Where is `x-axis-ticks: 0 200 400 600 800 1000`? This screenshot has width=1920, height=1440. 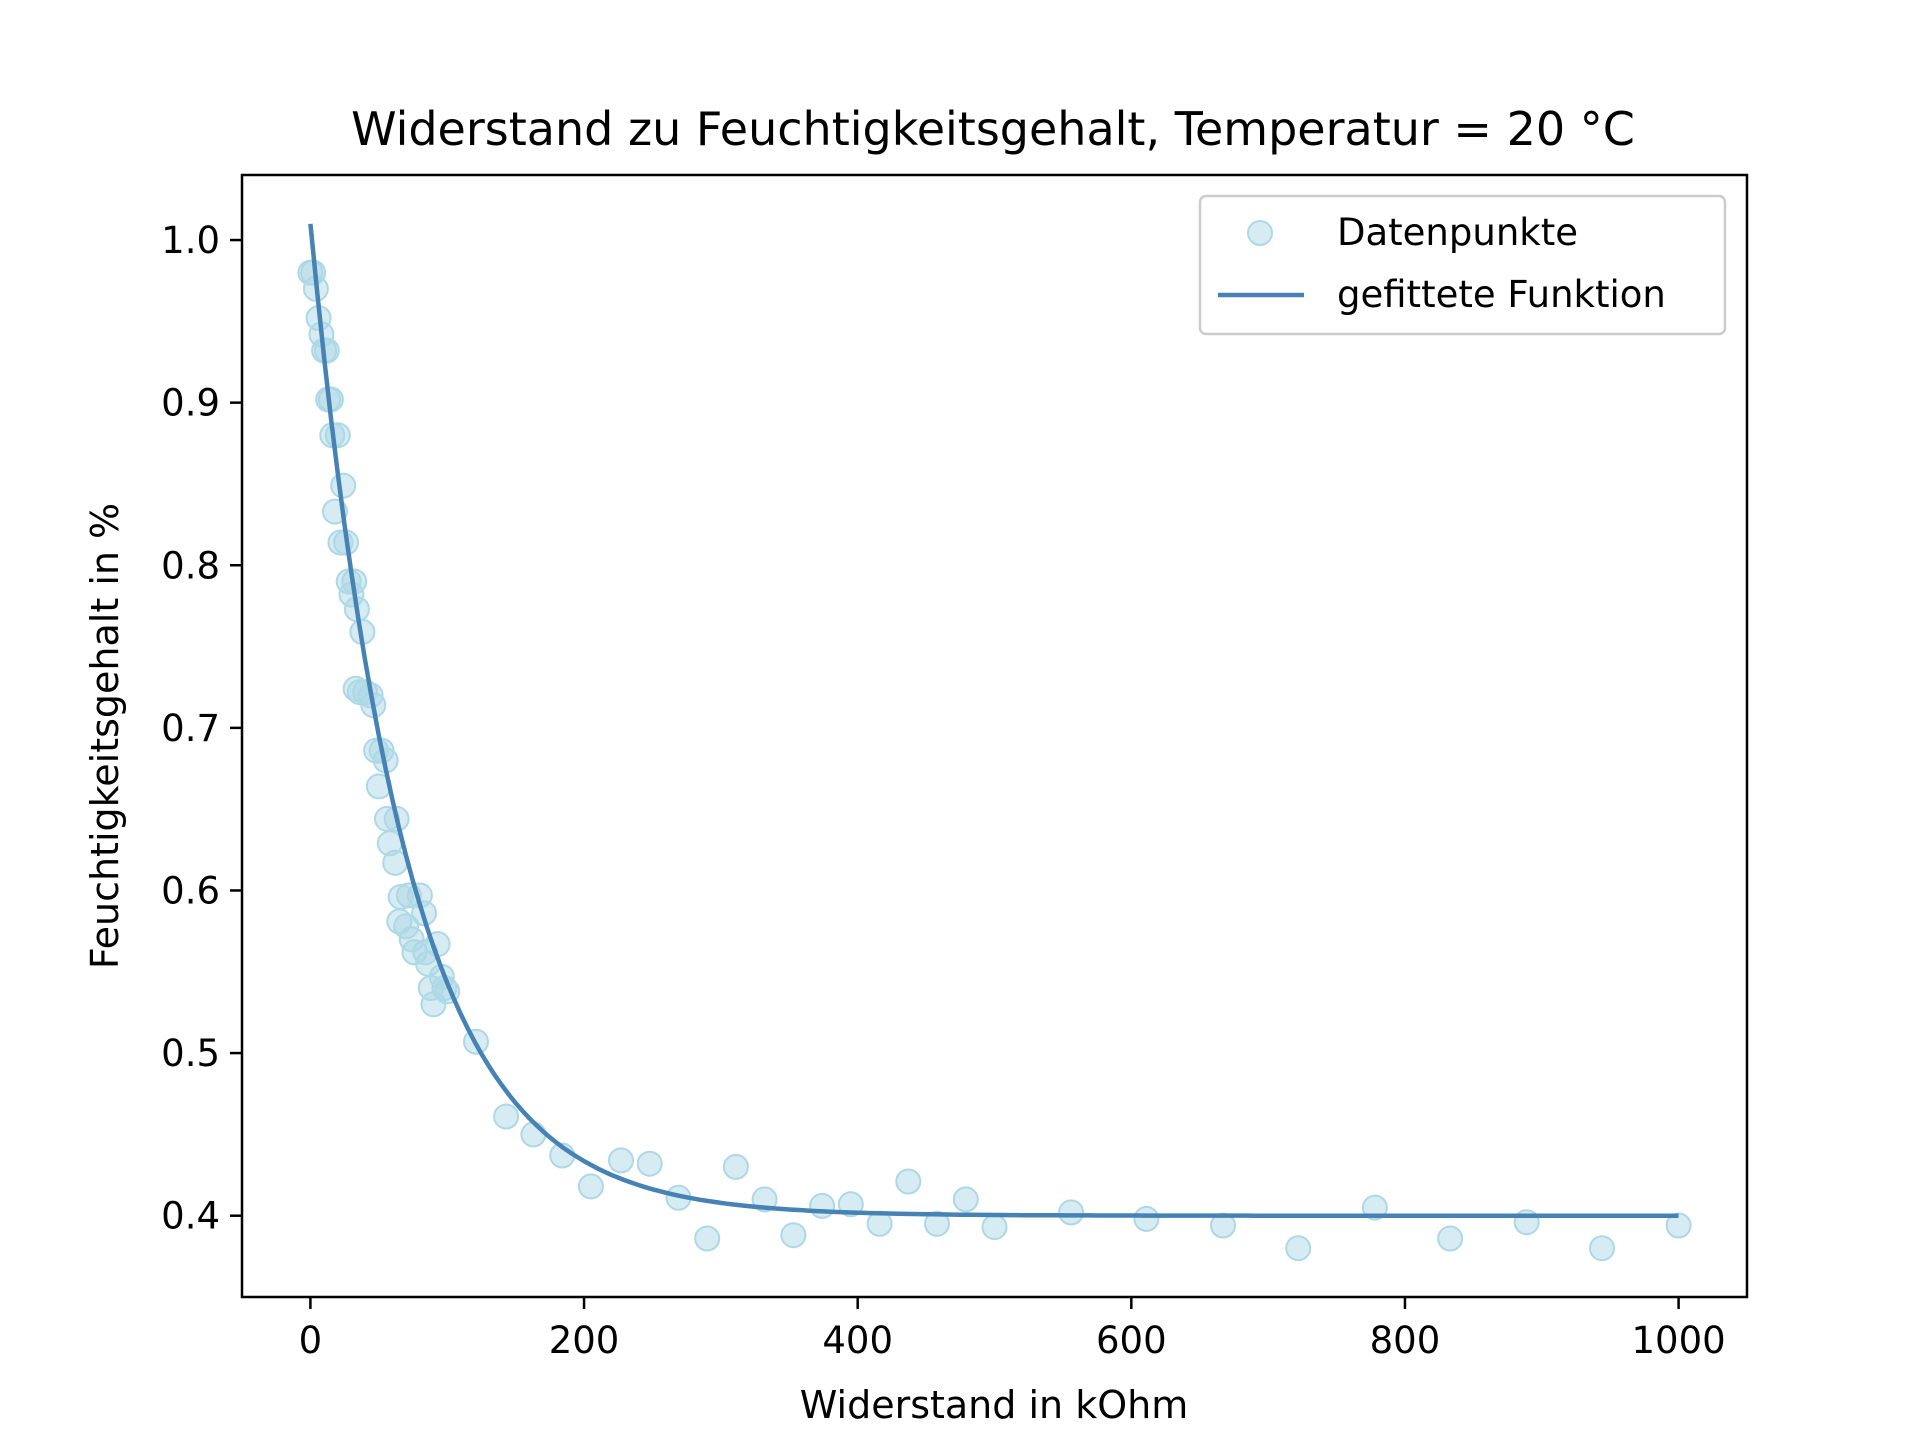
x-axis-ticks: 0 200 400 600 800 1000 is located at coordinates (1012, 1329).